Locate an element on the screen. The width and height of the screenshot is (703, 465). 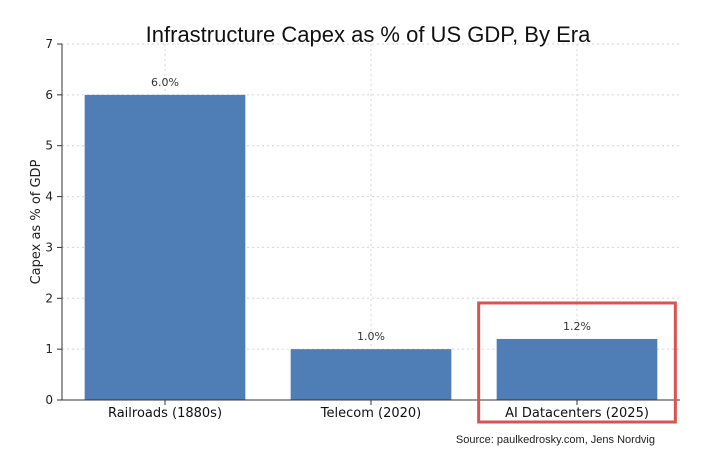
data-label-3: 1.2% is located at coordinates (577, 326).